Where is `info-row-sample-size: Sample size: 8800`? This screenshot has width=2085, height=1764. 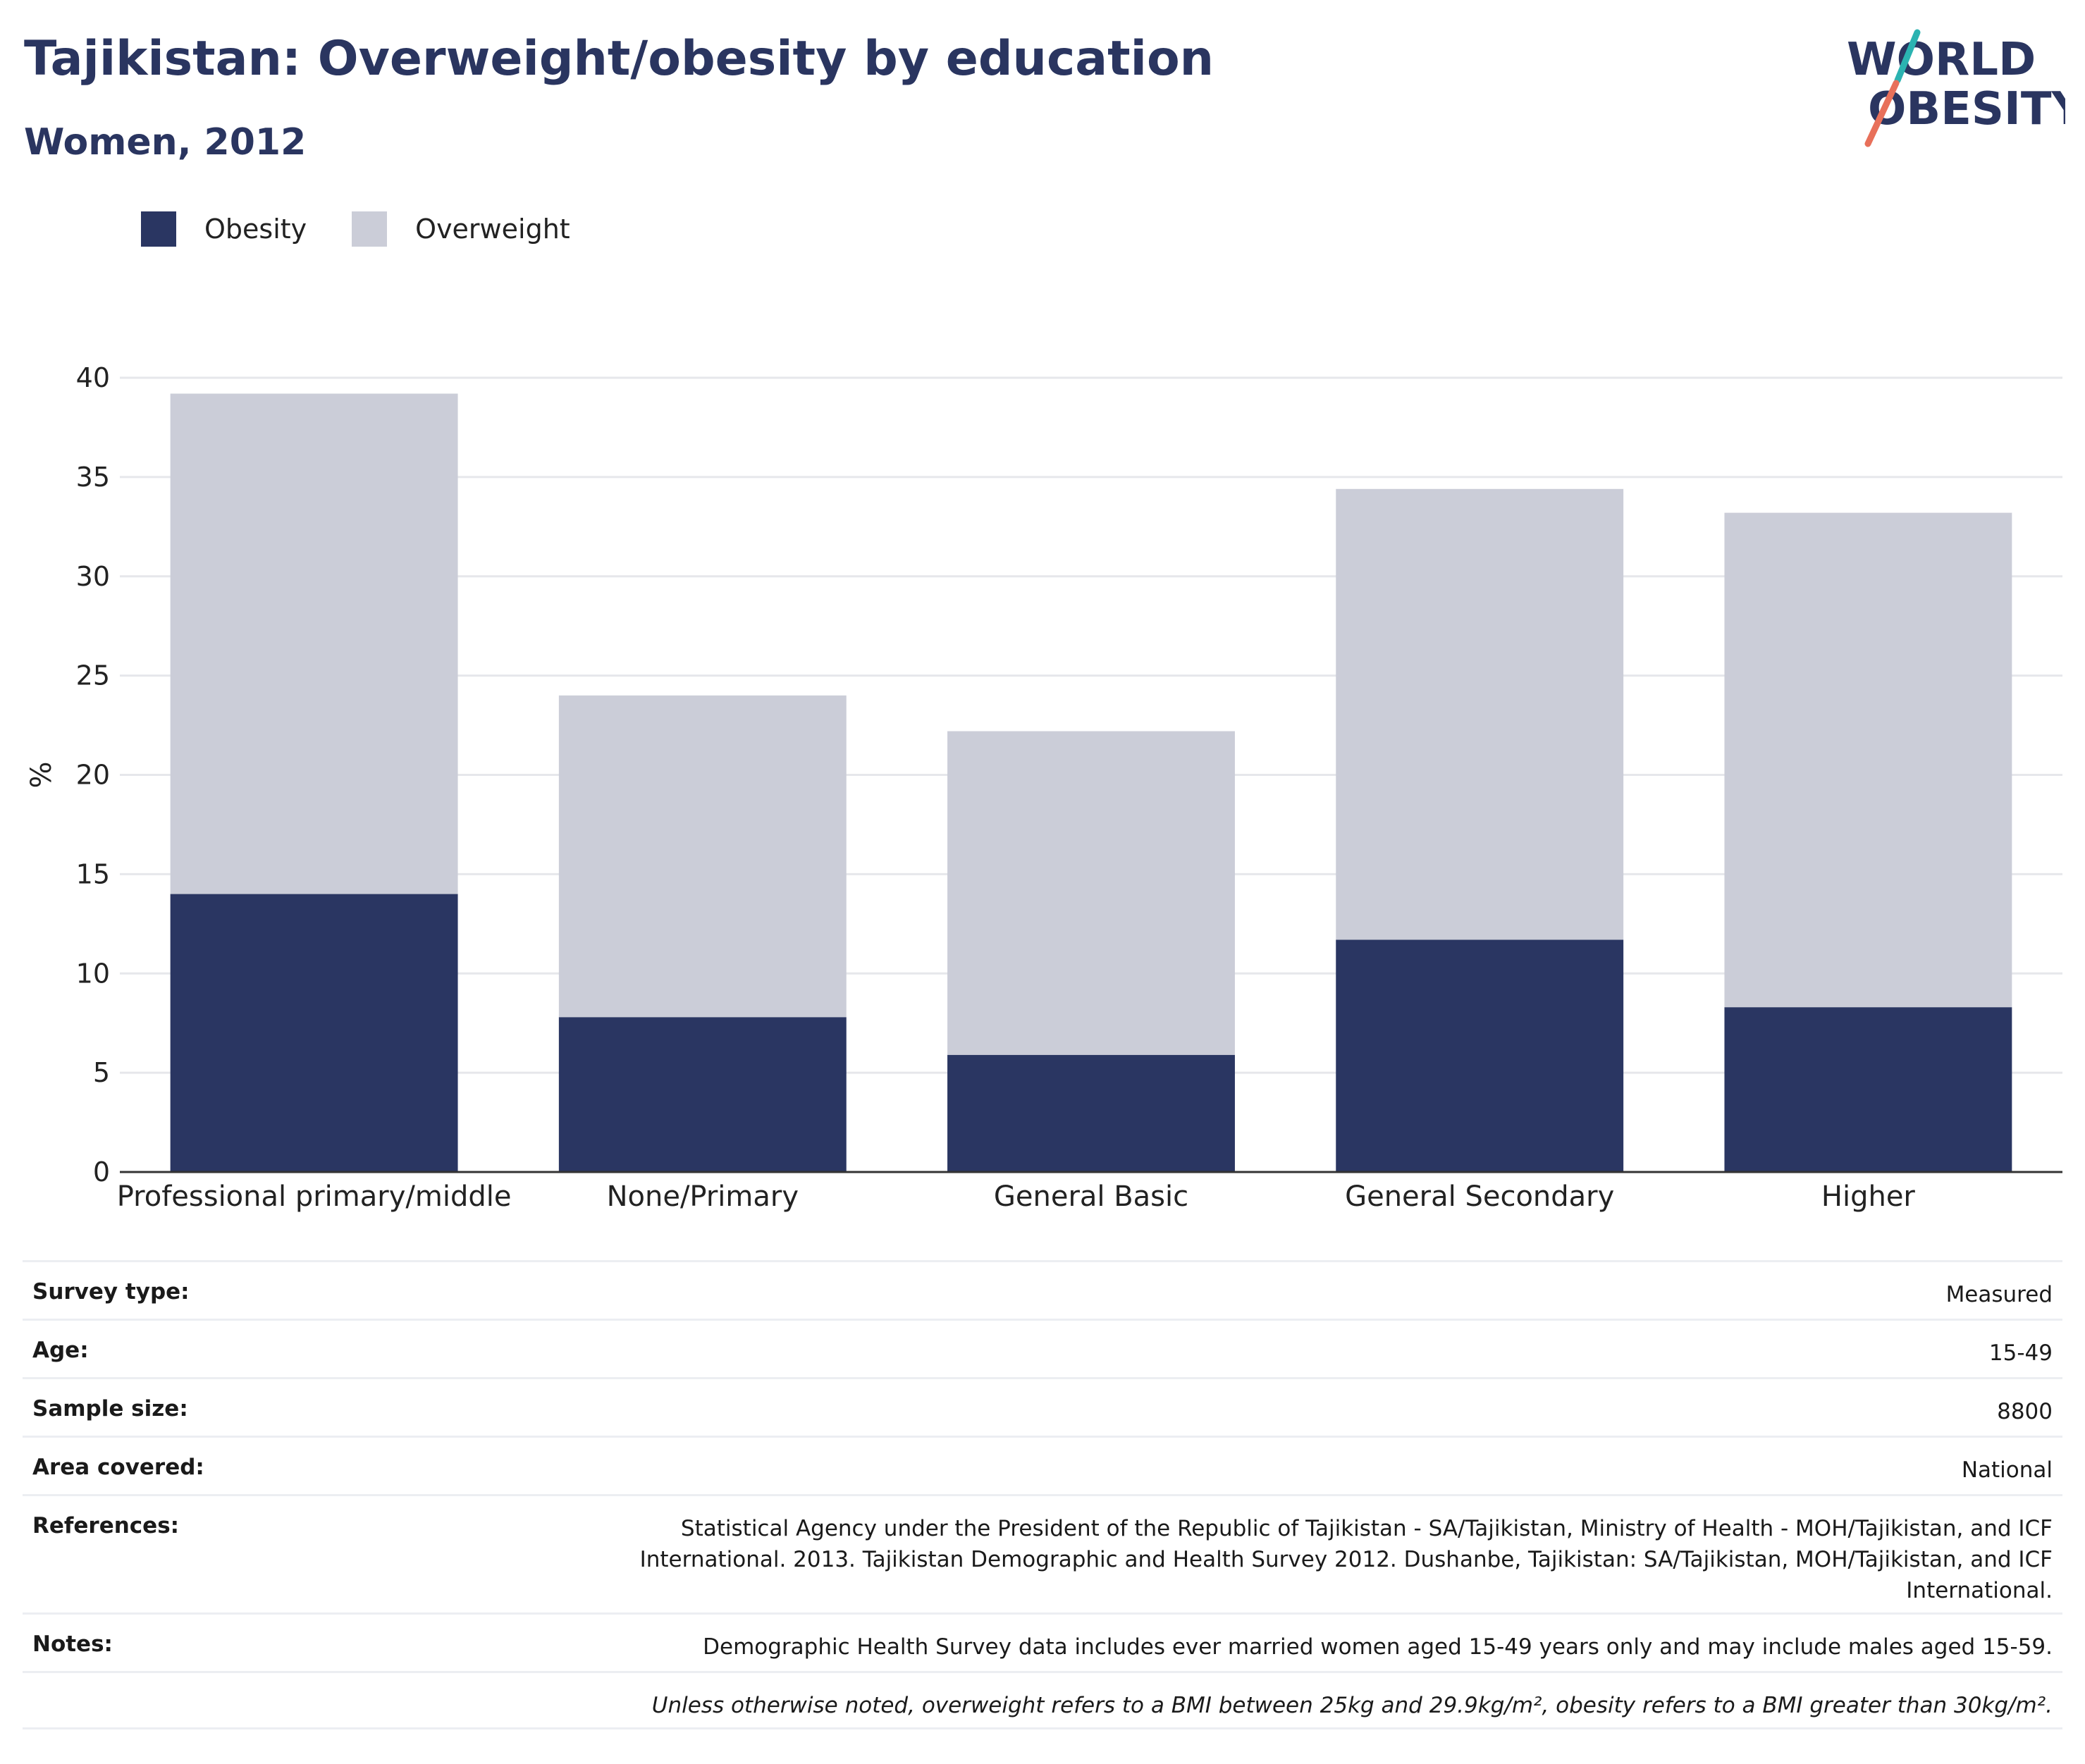
info-row-sample-size: Sample size: 8800 is located at coordinates (1042, 1406).